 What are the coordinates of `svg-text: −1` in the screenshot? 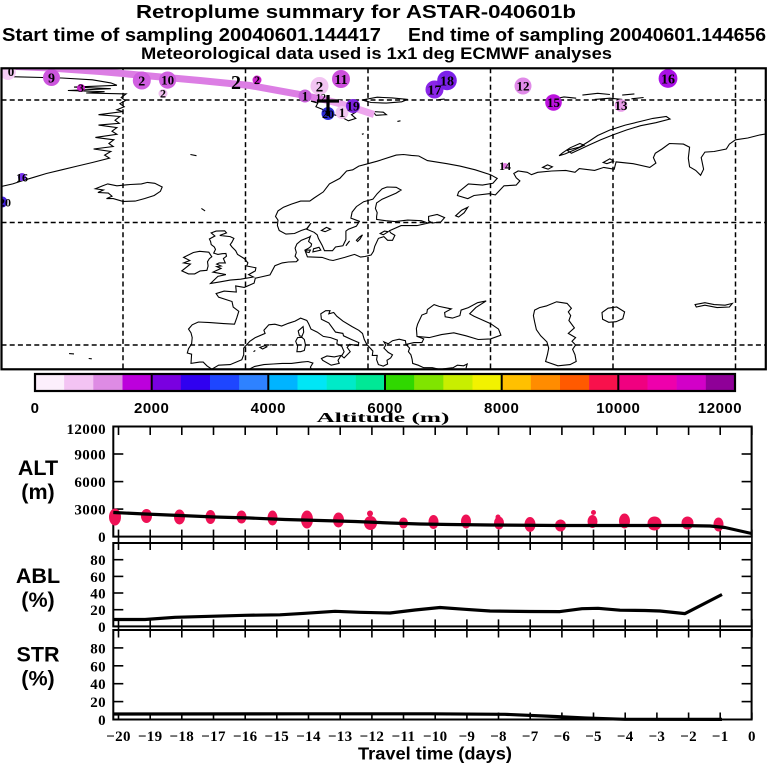 It's located at (720, 737).